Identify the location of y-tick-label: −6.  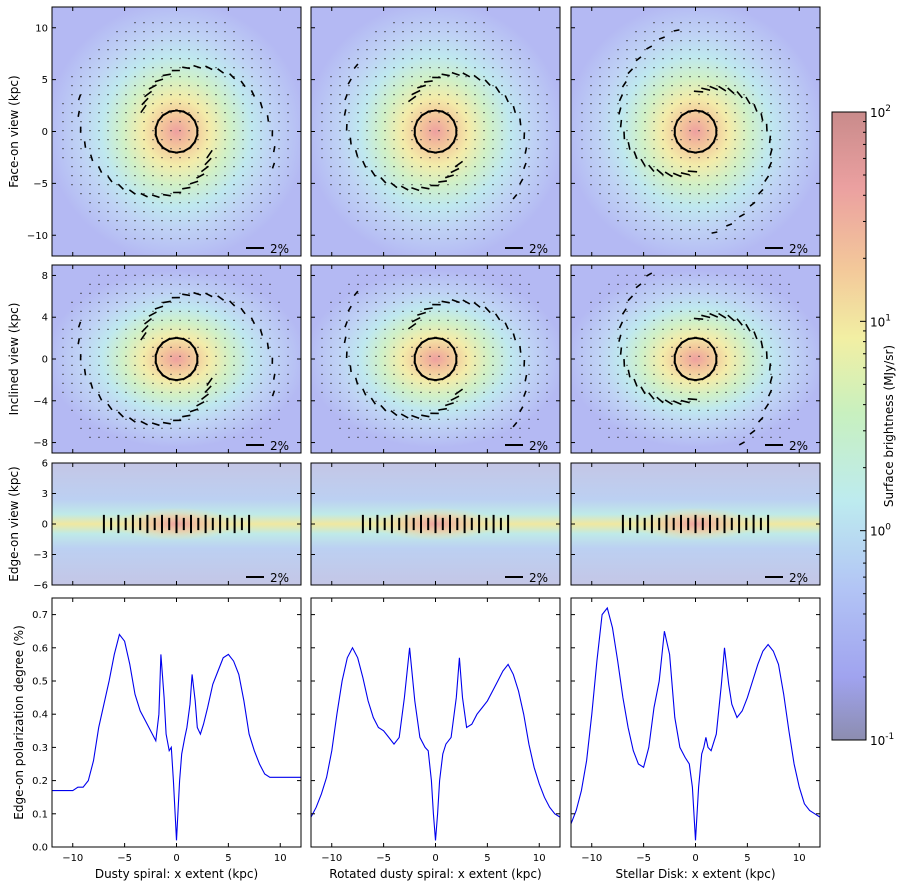
(40, 586).